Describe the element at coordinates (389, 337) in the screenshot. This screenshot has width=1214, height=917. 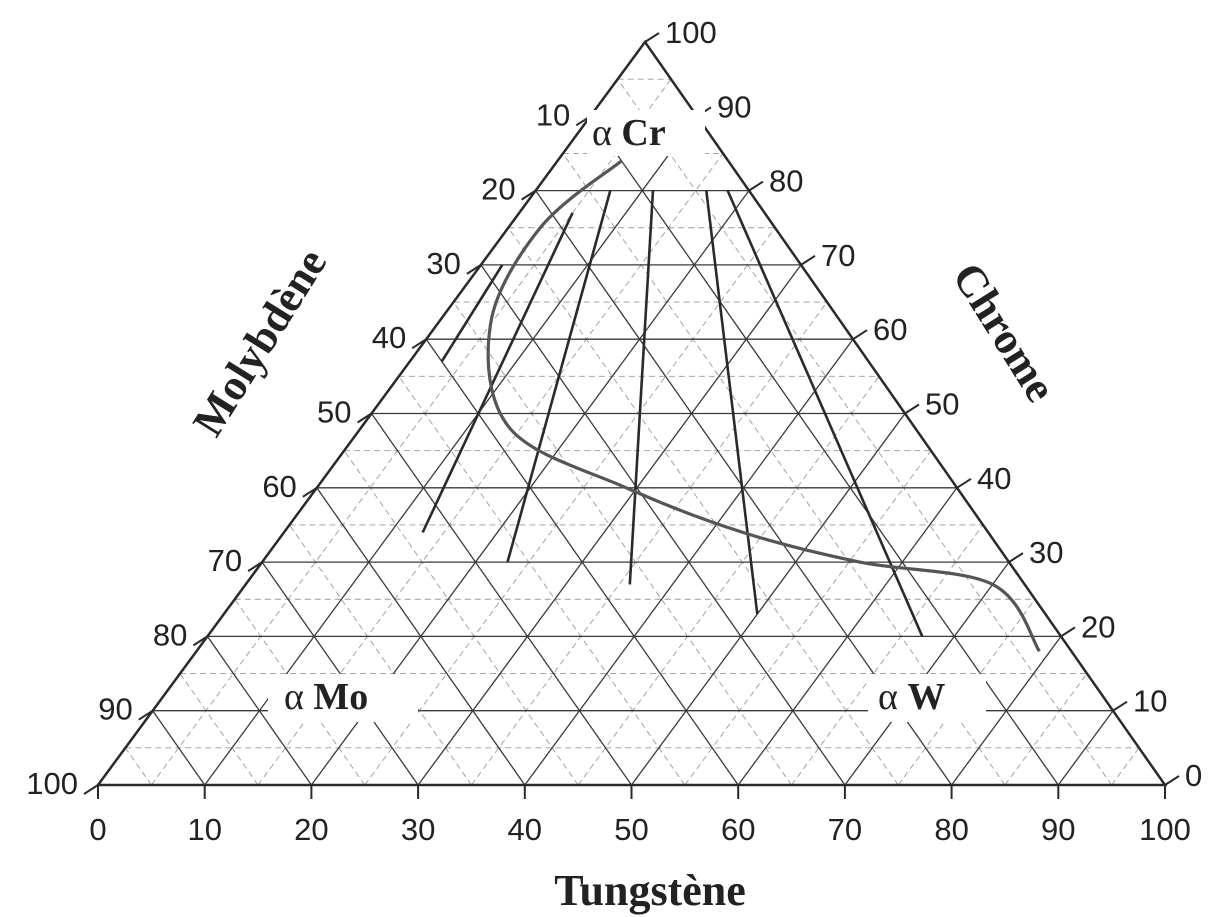
I see `tick-label-left: 40` at that location.